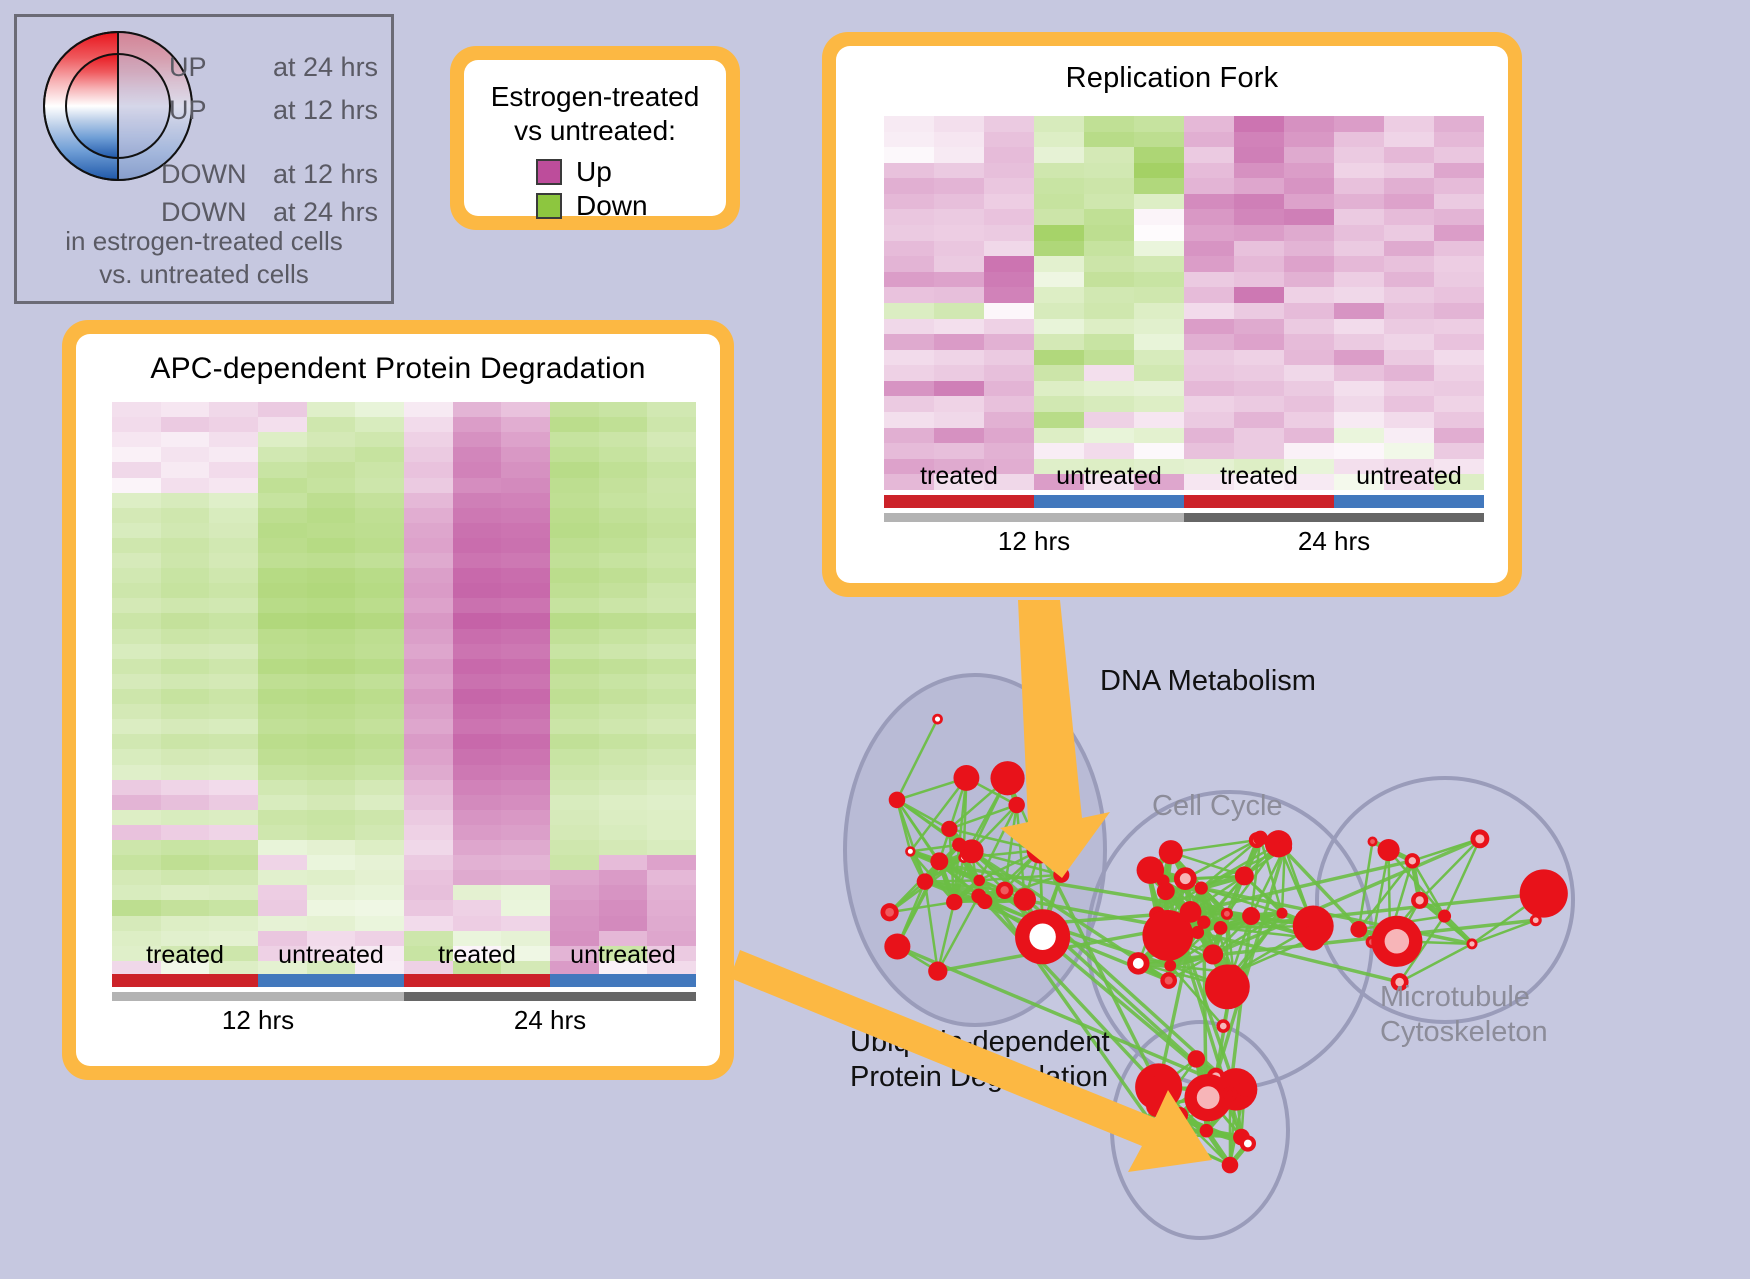 The height and width of the screenshot is (1279, 1750). What do you see at coordinates (595, 140) in the screenshot?
I see `up-down-legend-inner: Estrogen-treated vs untreated: Up Down` at bounding box center [595, 140].